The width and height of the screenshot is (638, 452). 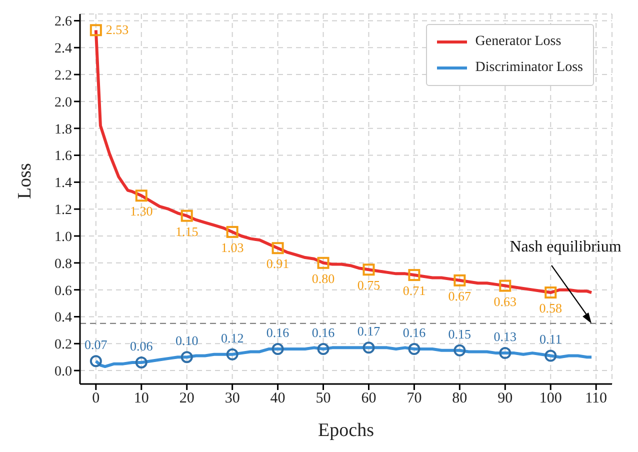 I want to click on data-label: 1.30, so click(x=141, y=211).